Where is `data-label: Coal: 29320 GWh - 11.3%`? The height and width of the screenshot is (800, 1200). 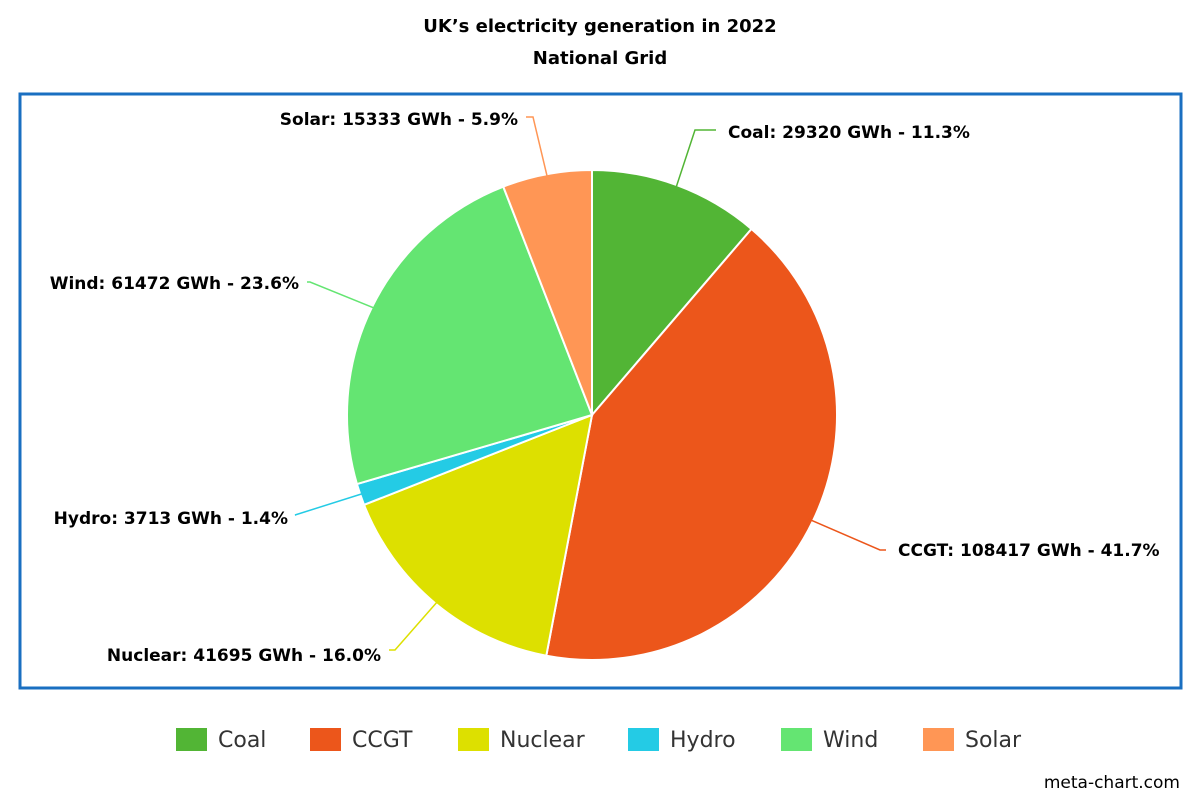 data-label: Coal: 29320 GWh - 11.3% is located at coordinates (849, 133).